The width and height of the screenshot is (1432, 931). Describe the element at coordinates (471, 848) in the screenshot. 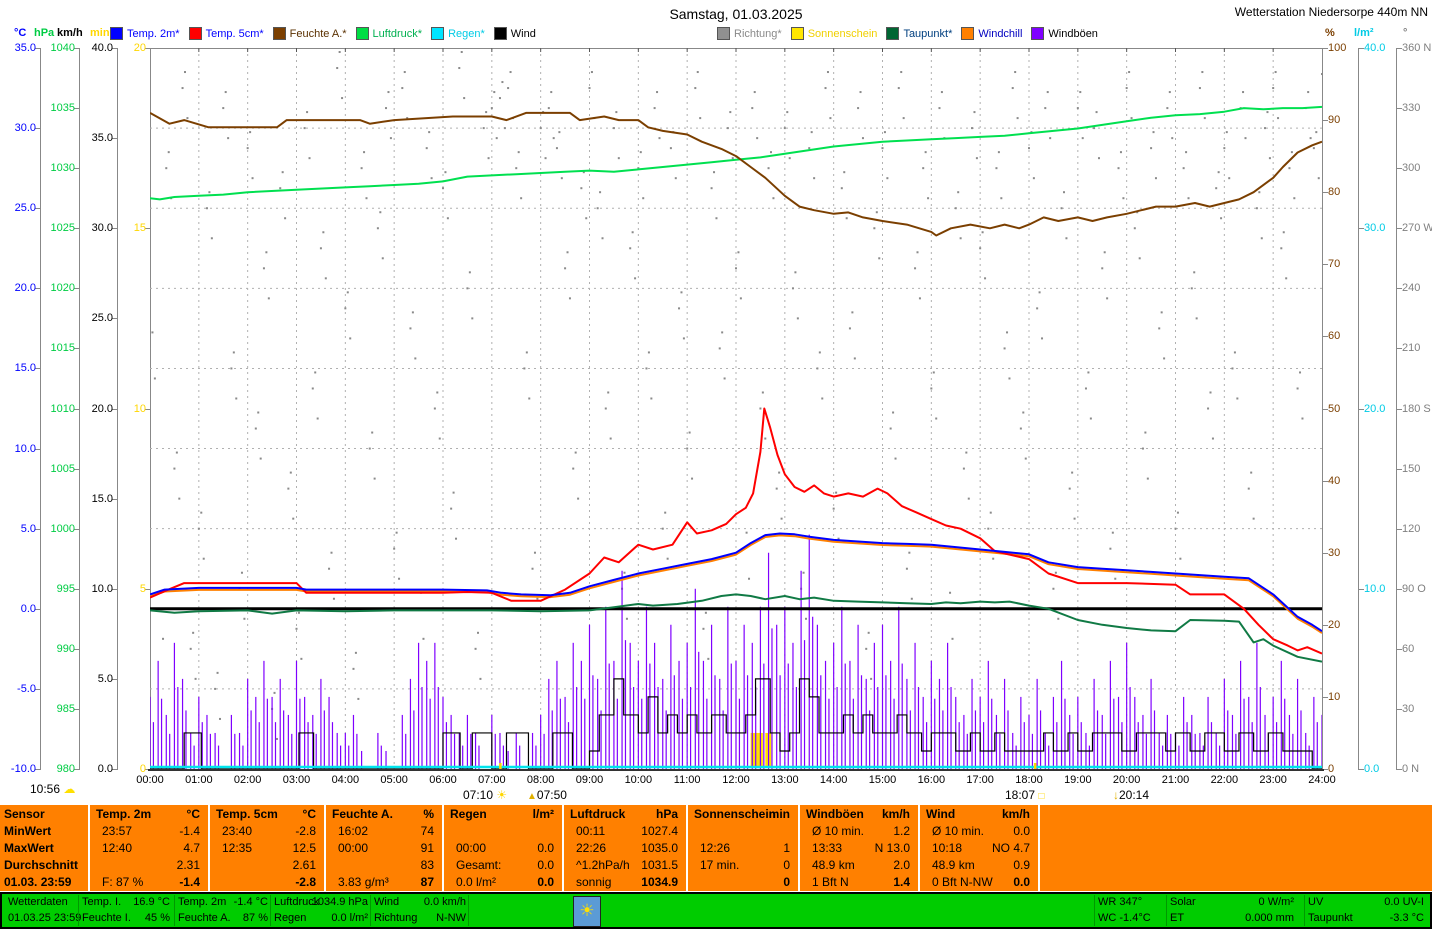

I see `table-cell-time: 00:00` at that location.